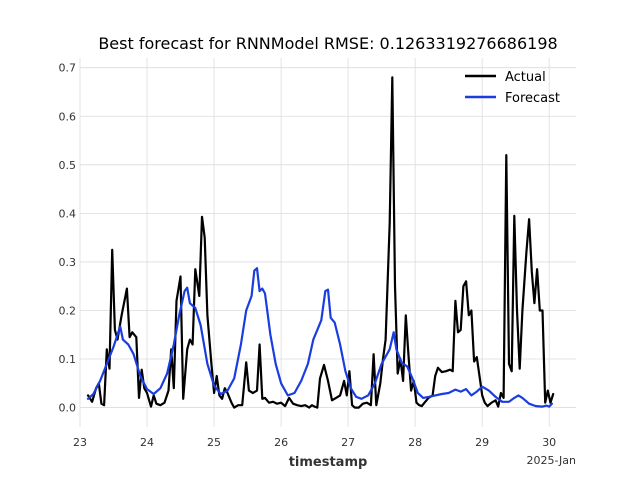 This screenshot has width=640, height=480. What do you see at coordinates (68, 213) in the screenshot?
I see `y-tick-label: 0.4` at bounding box center [68, 213].